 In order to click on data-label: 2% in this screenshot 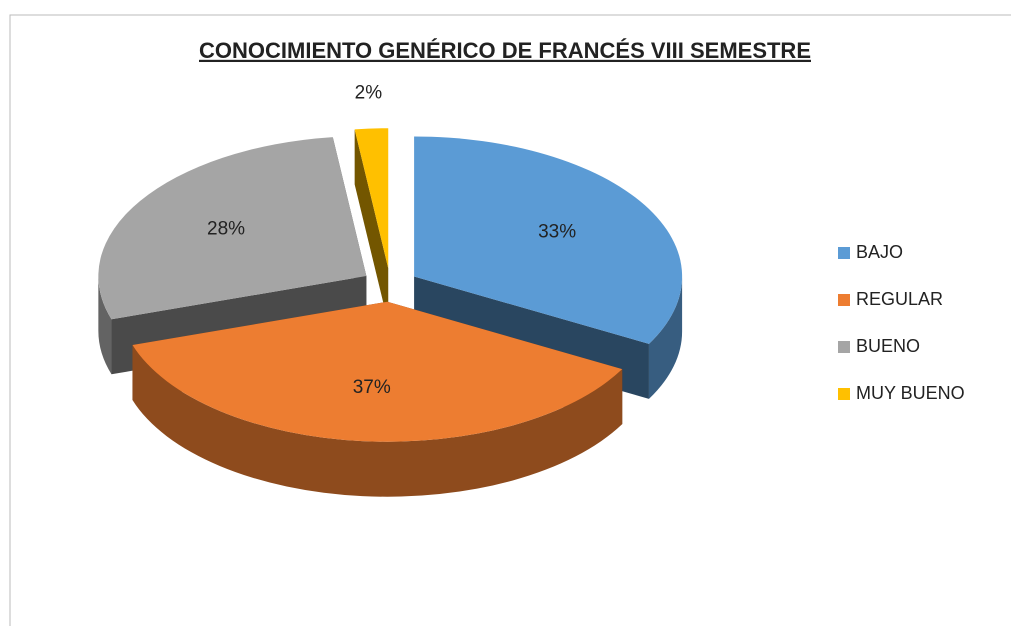, I will do `click(369, 92)`.